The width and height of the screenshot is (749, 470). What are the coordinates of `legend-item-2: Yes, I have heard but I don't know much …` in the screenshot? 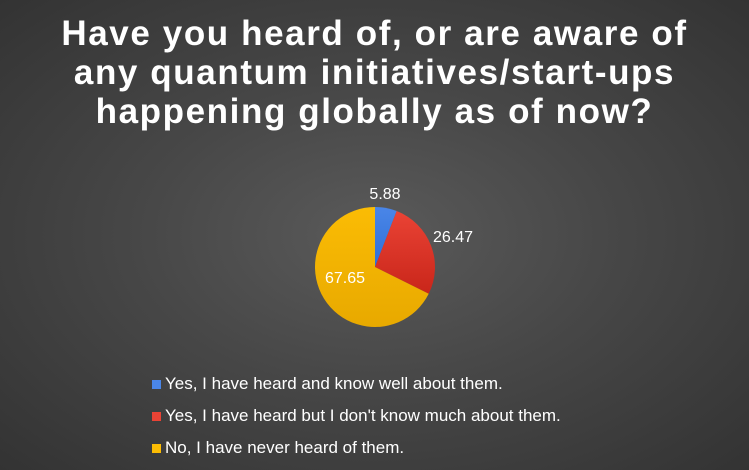 It's located at (356, 416).